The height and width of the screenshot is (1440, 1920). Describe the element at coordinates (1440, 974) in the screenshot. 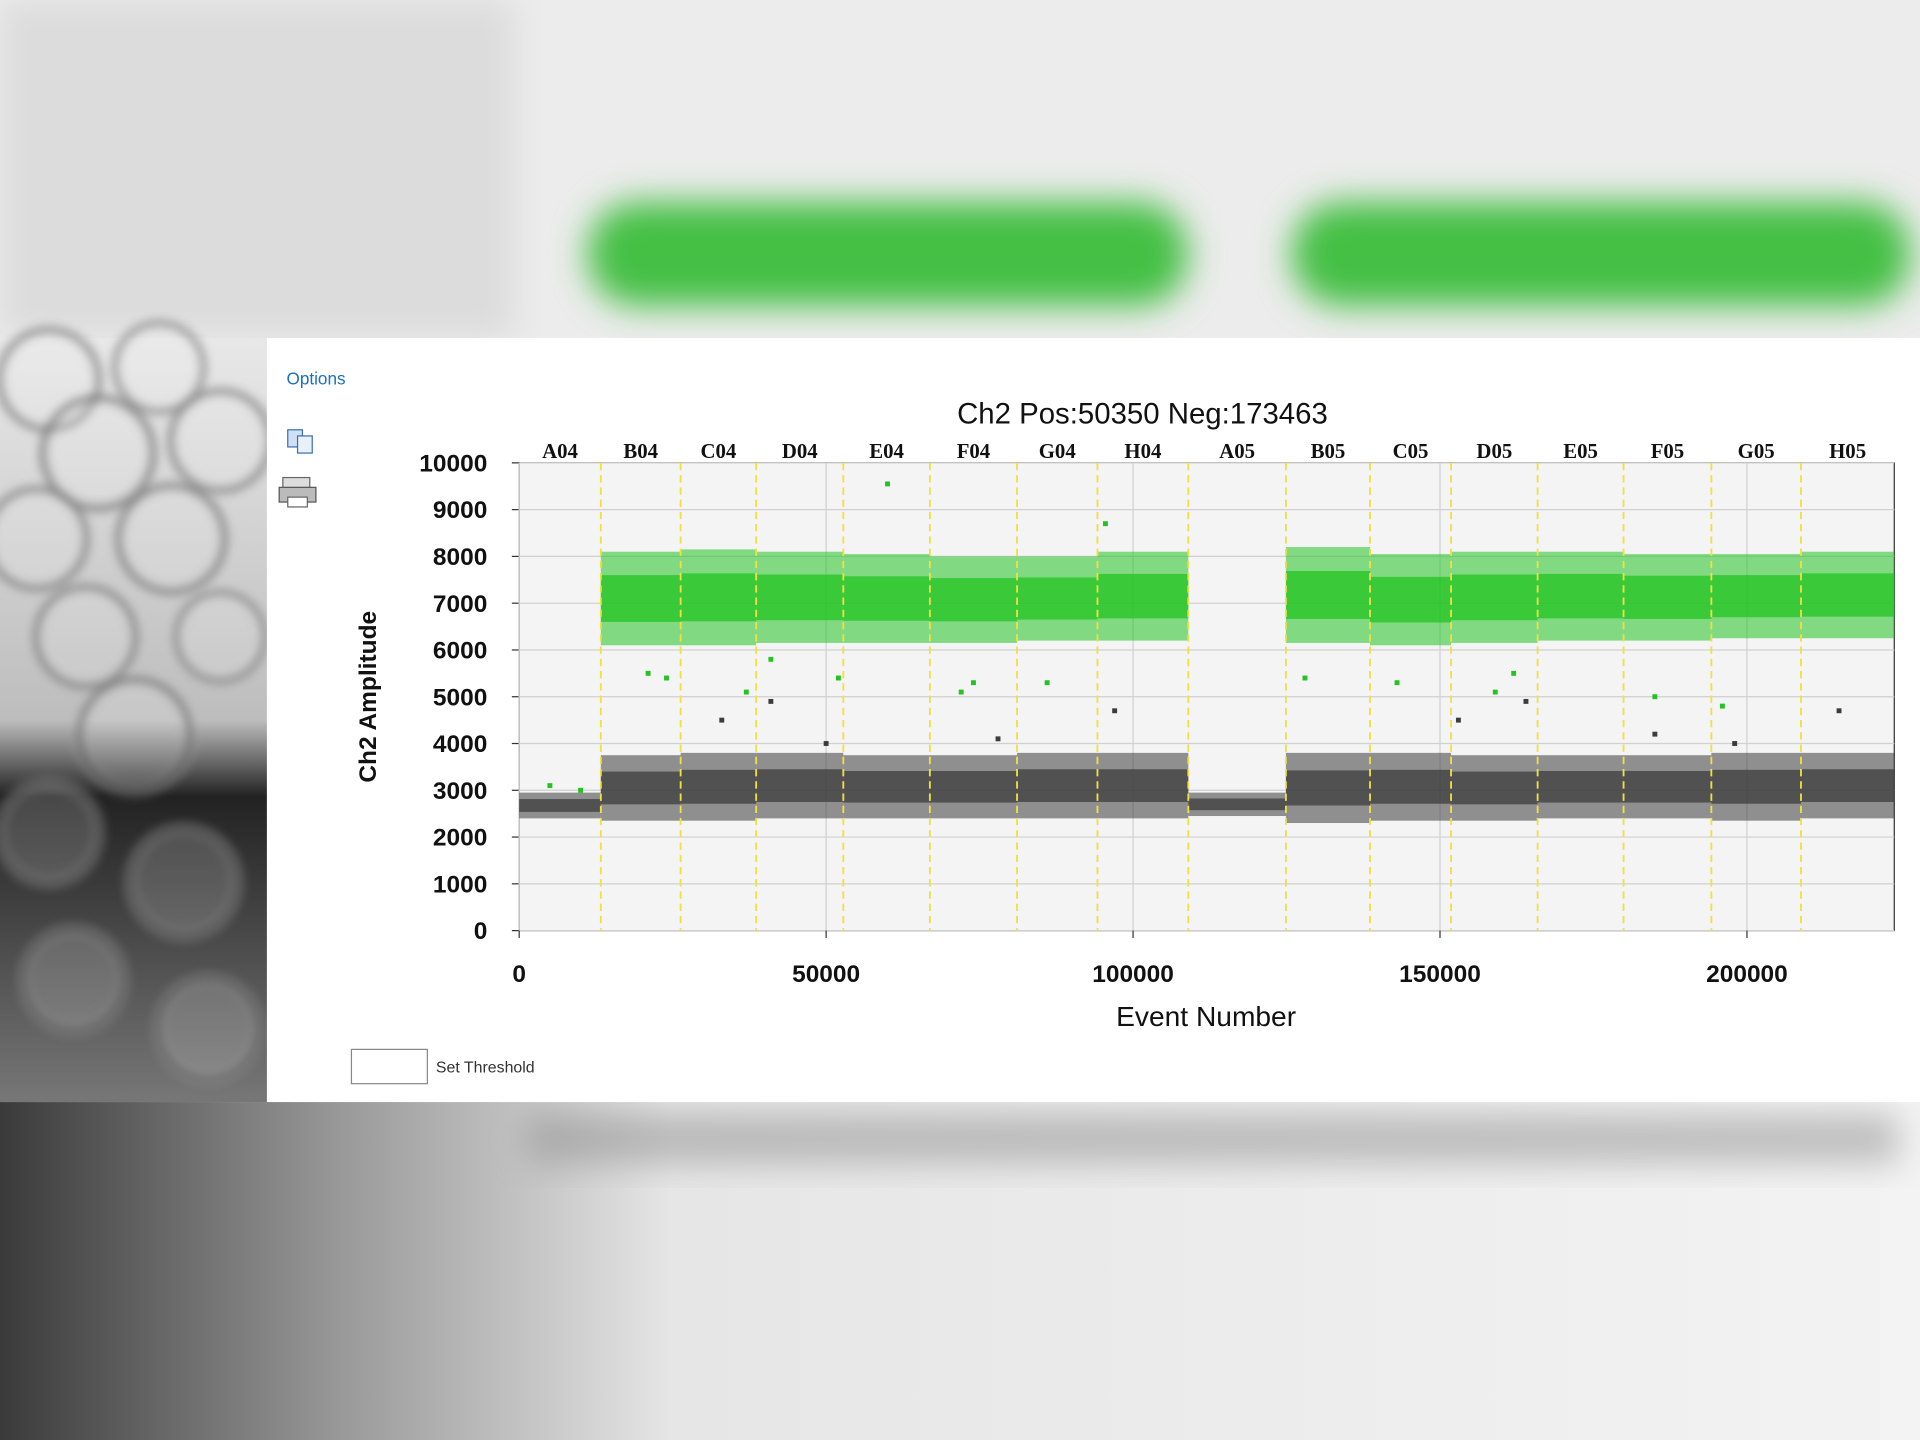

I see `x-tick-label: 150000` at that location.